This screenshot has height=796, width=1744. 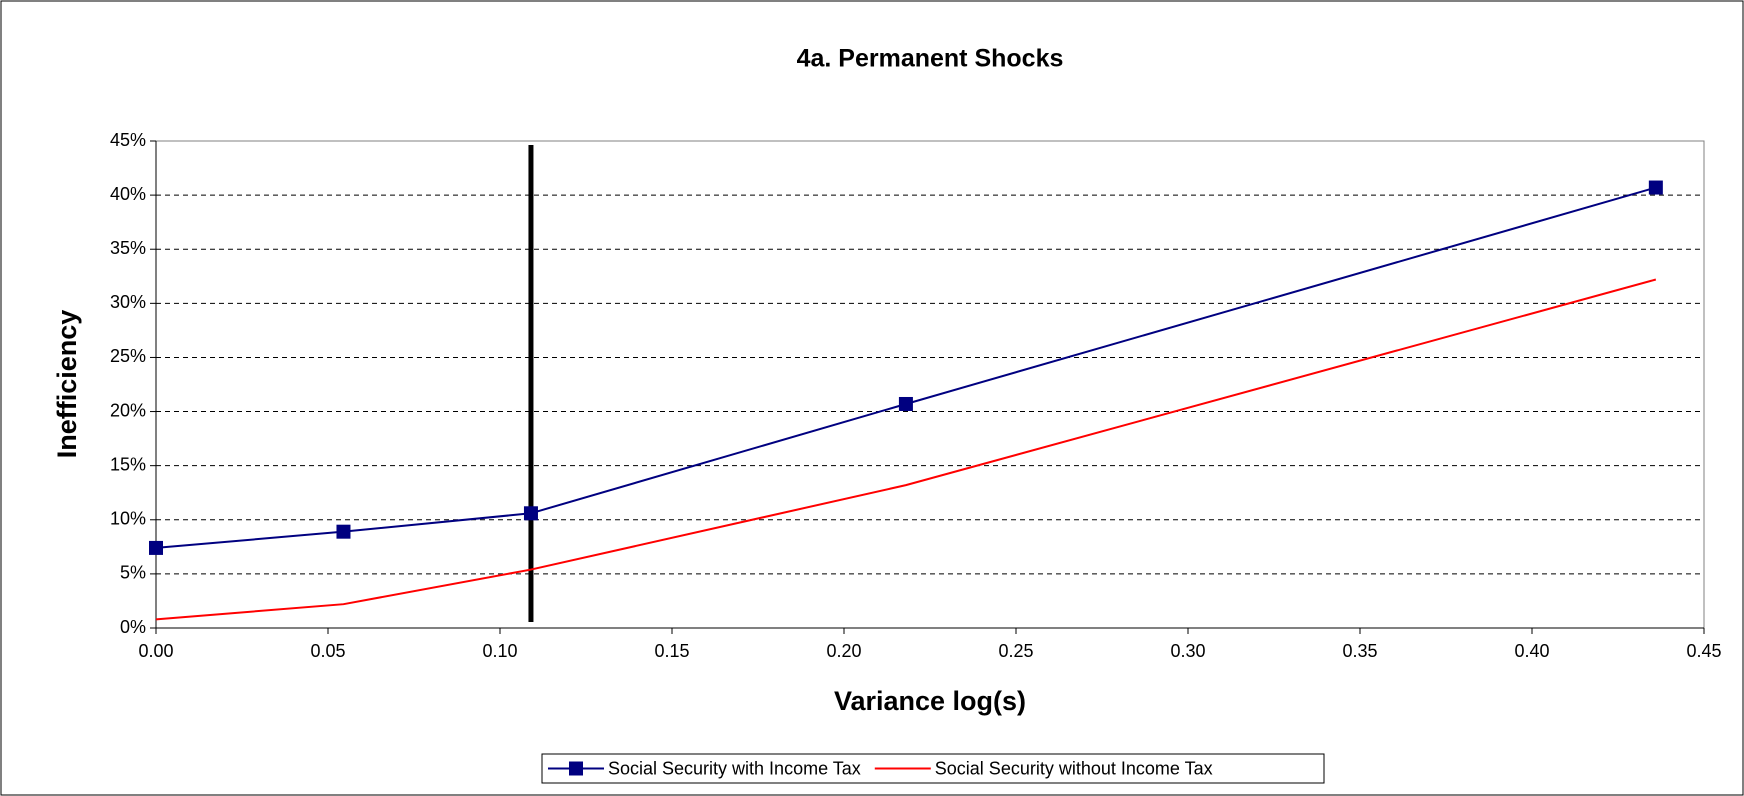 What do you see at coordinates (128, 248) in the screenshot?
I see `y-tick-label: 35%` at bounding box center [128, 248].